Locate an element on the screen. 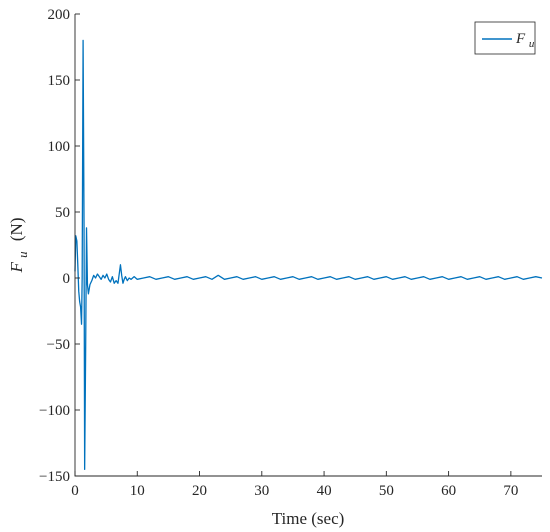  x-tick-label: 70 is located at coordinates (510, 491).